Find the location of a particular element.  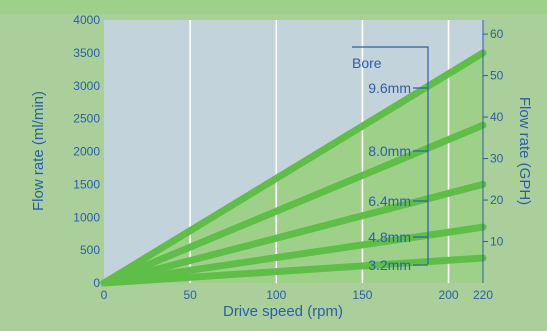

y-tick-label: 4000 is located at coordinates (86, 20).